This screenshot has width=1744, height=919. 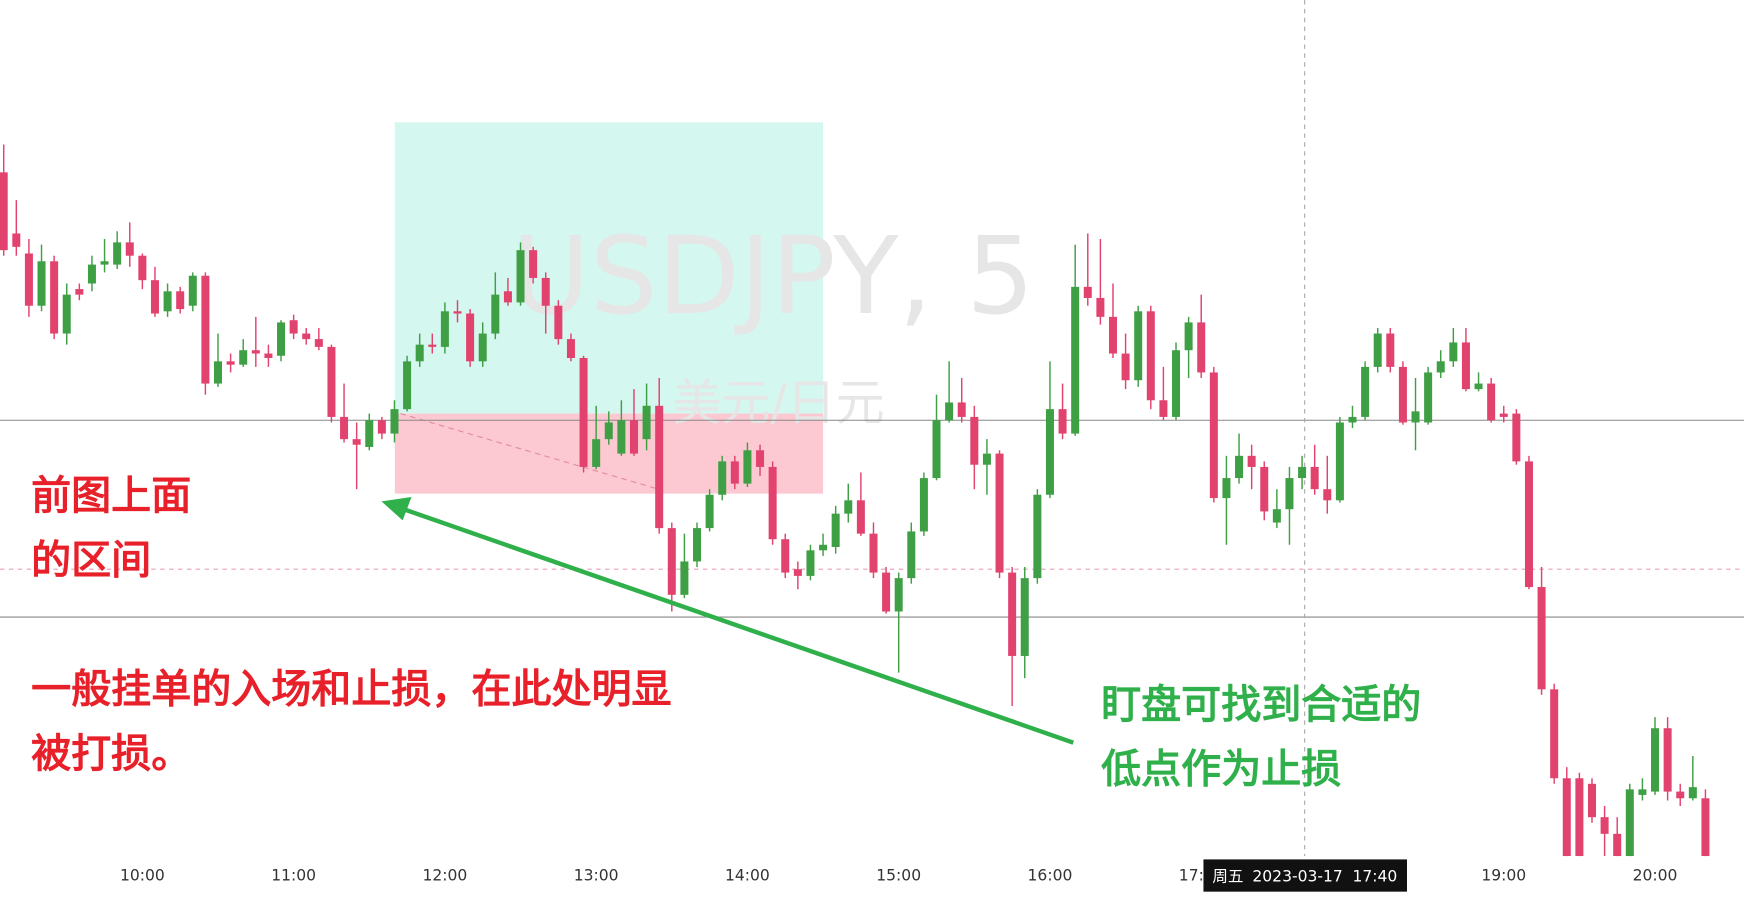 I want to click on crosshair-day: 周五, so click(x=1227, y=877).